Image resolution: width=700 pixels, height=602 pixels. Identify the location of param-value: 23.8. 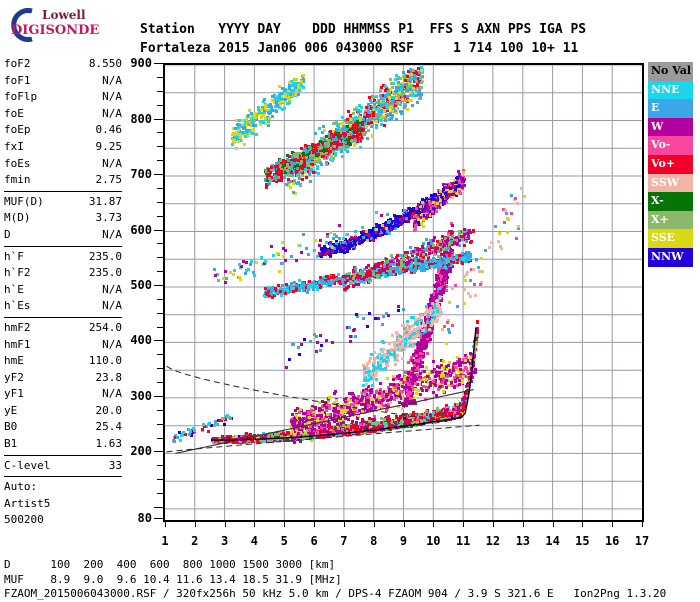
(109, 377).